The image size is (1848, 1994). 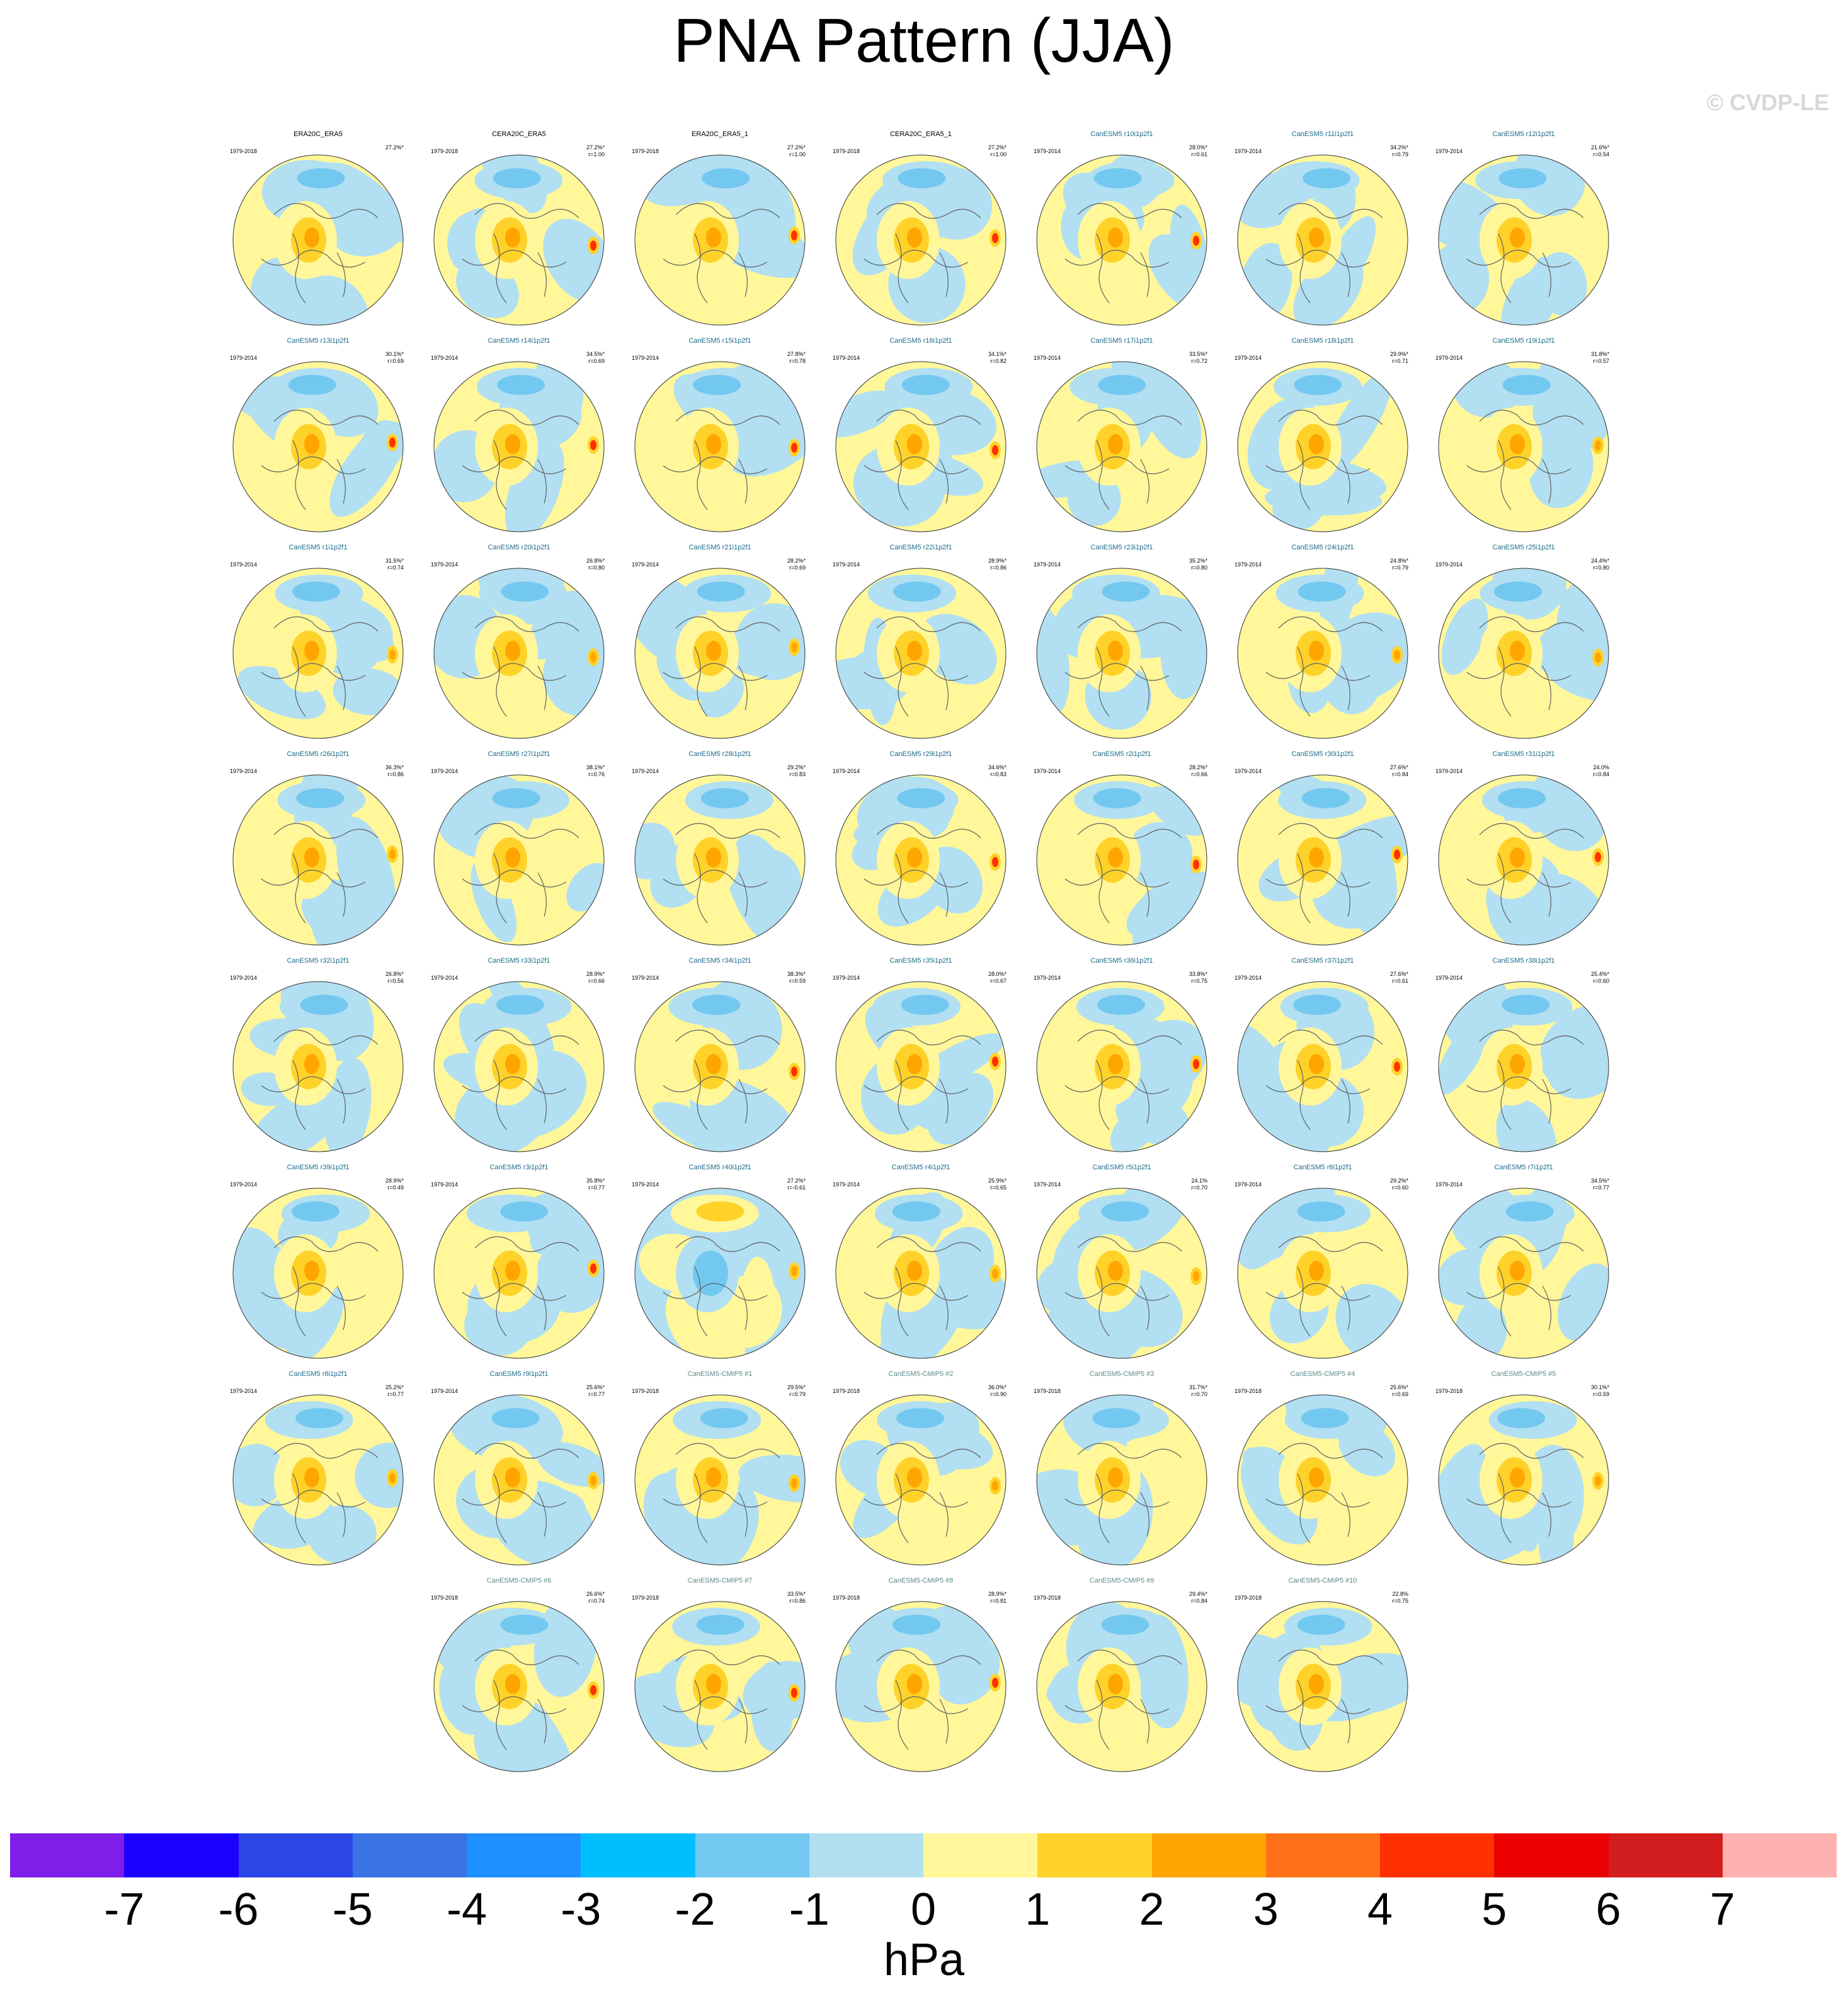 I want to click on panel-title: CanESM5 r32i1p2f1, so click(x=318, y=961).